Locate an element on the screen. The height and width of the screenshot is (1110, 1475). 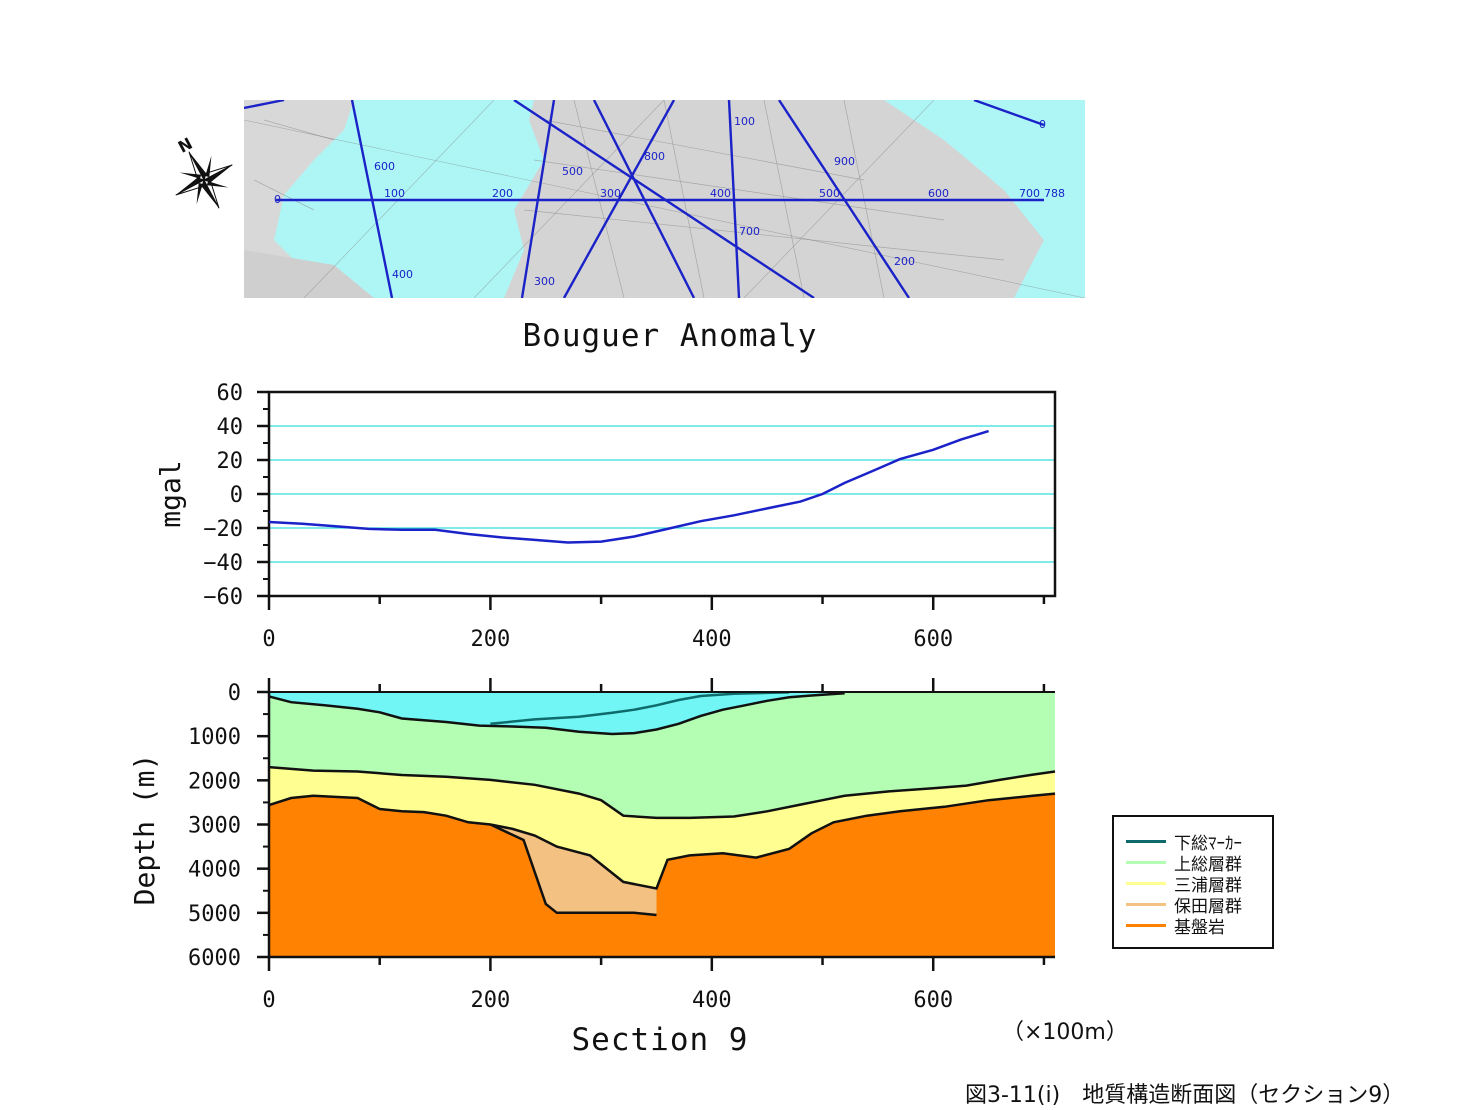
legend-item-miura: 三浦層群 is located at coordinates (1184, 884).